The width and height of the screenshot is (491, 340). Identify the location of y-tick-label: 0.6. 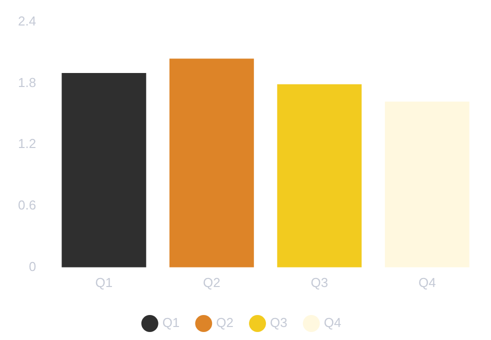
(27, 205).